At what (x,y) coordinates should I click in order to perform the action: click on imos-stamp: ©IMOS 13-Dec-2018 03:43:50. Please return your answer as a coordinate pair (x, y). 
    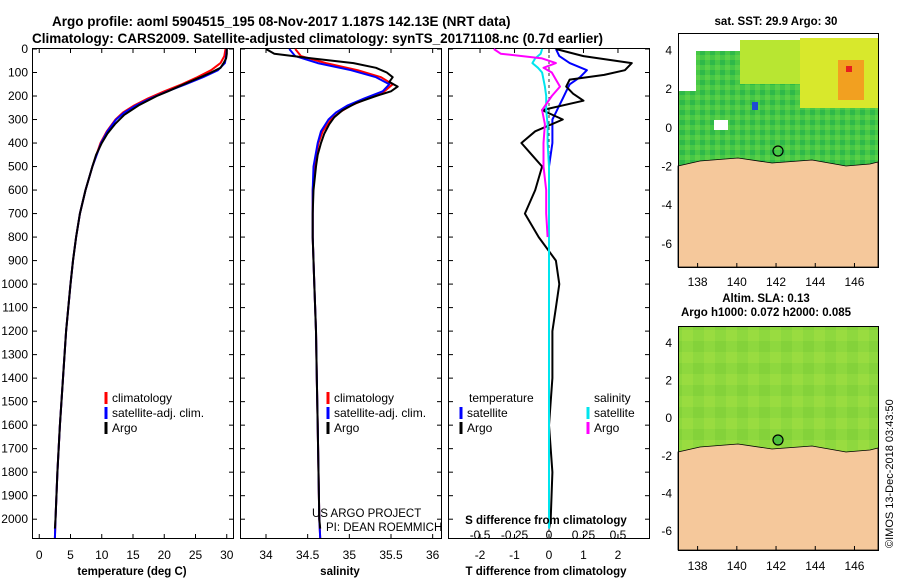
    Looking at the image, I should click on (890, 473).